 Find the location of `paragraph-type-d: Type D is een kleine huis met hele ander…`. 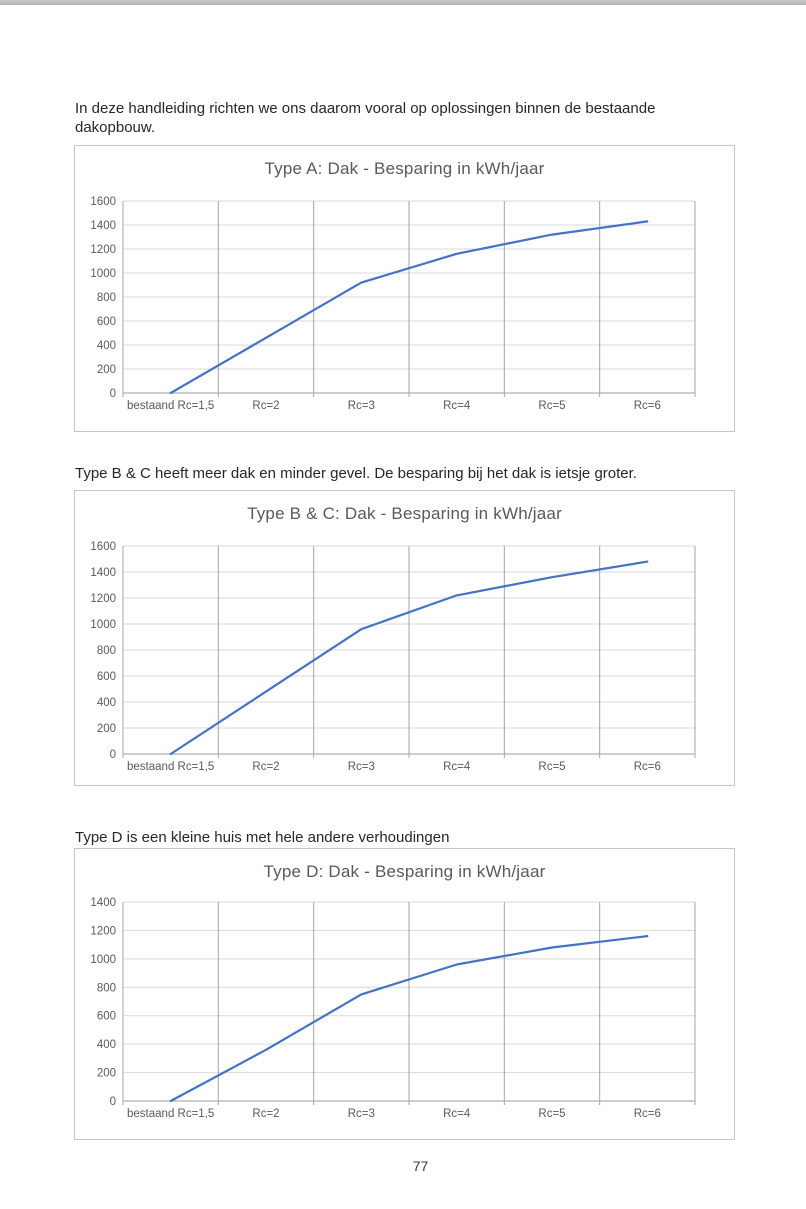

paragraph-type-d: Type D is een kleine huis met hele ander… is located at coordinates (262, 837).